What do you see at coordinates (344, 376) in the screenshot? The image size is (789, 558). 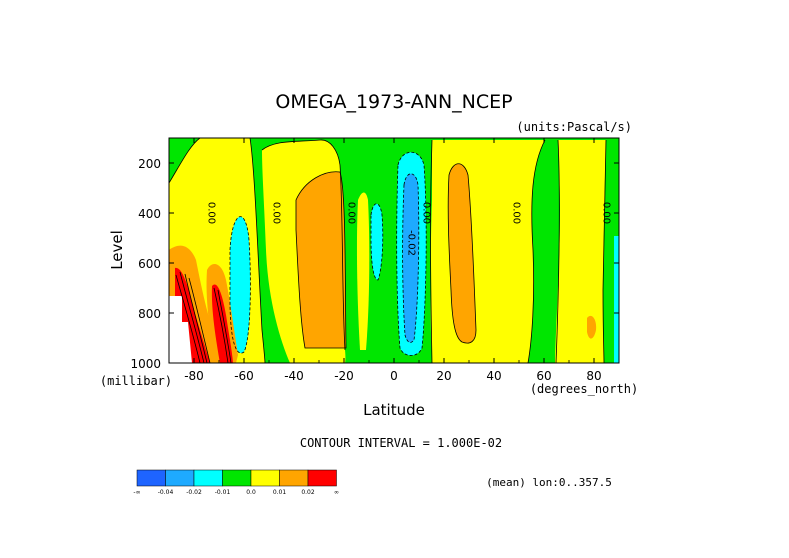 I see `x-tick-label: -20` at bounding box center [344, 376].